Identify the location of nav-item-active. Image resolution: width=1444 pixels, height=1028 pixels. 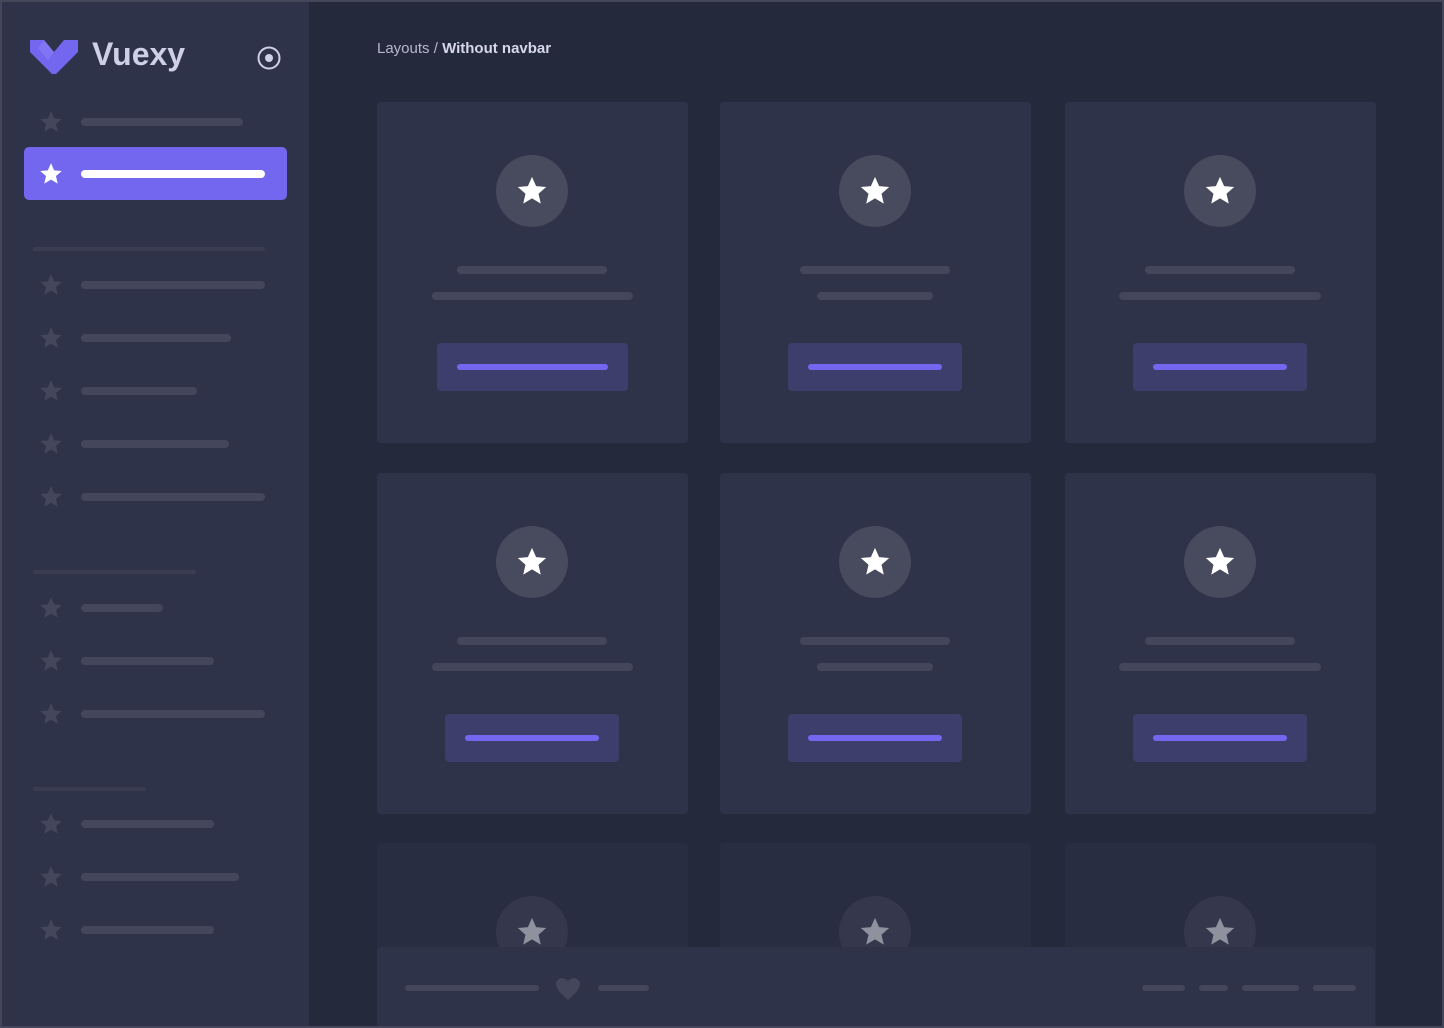
(155, 173).